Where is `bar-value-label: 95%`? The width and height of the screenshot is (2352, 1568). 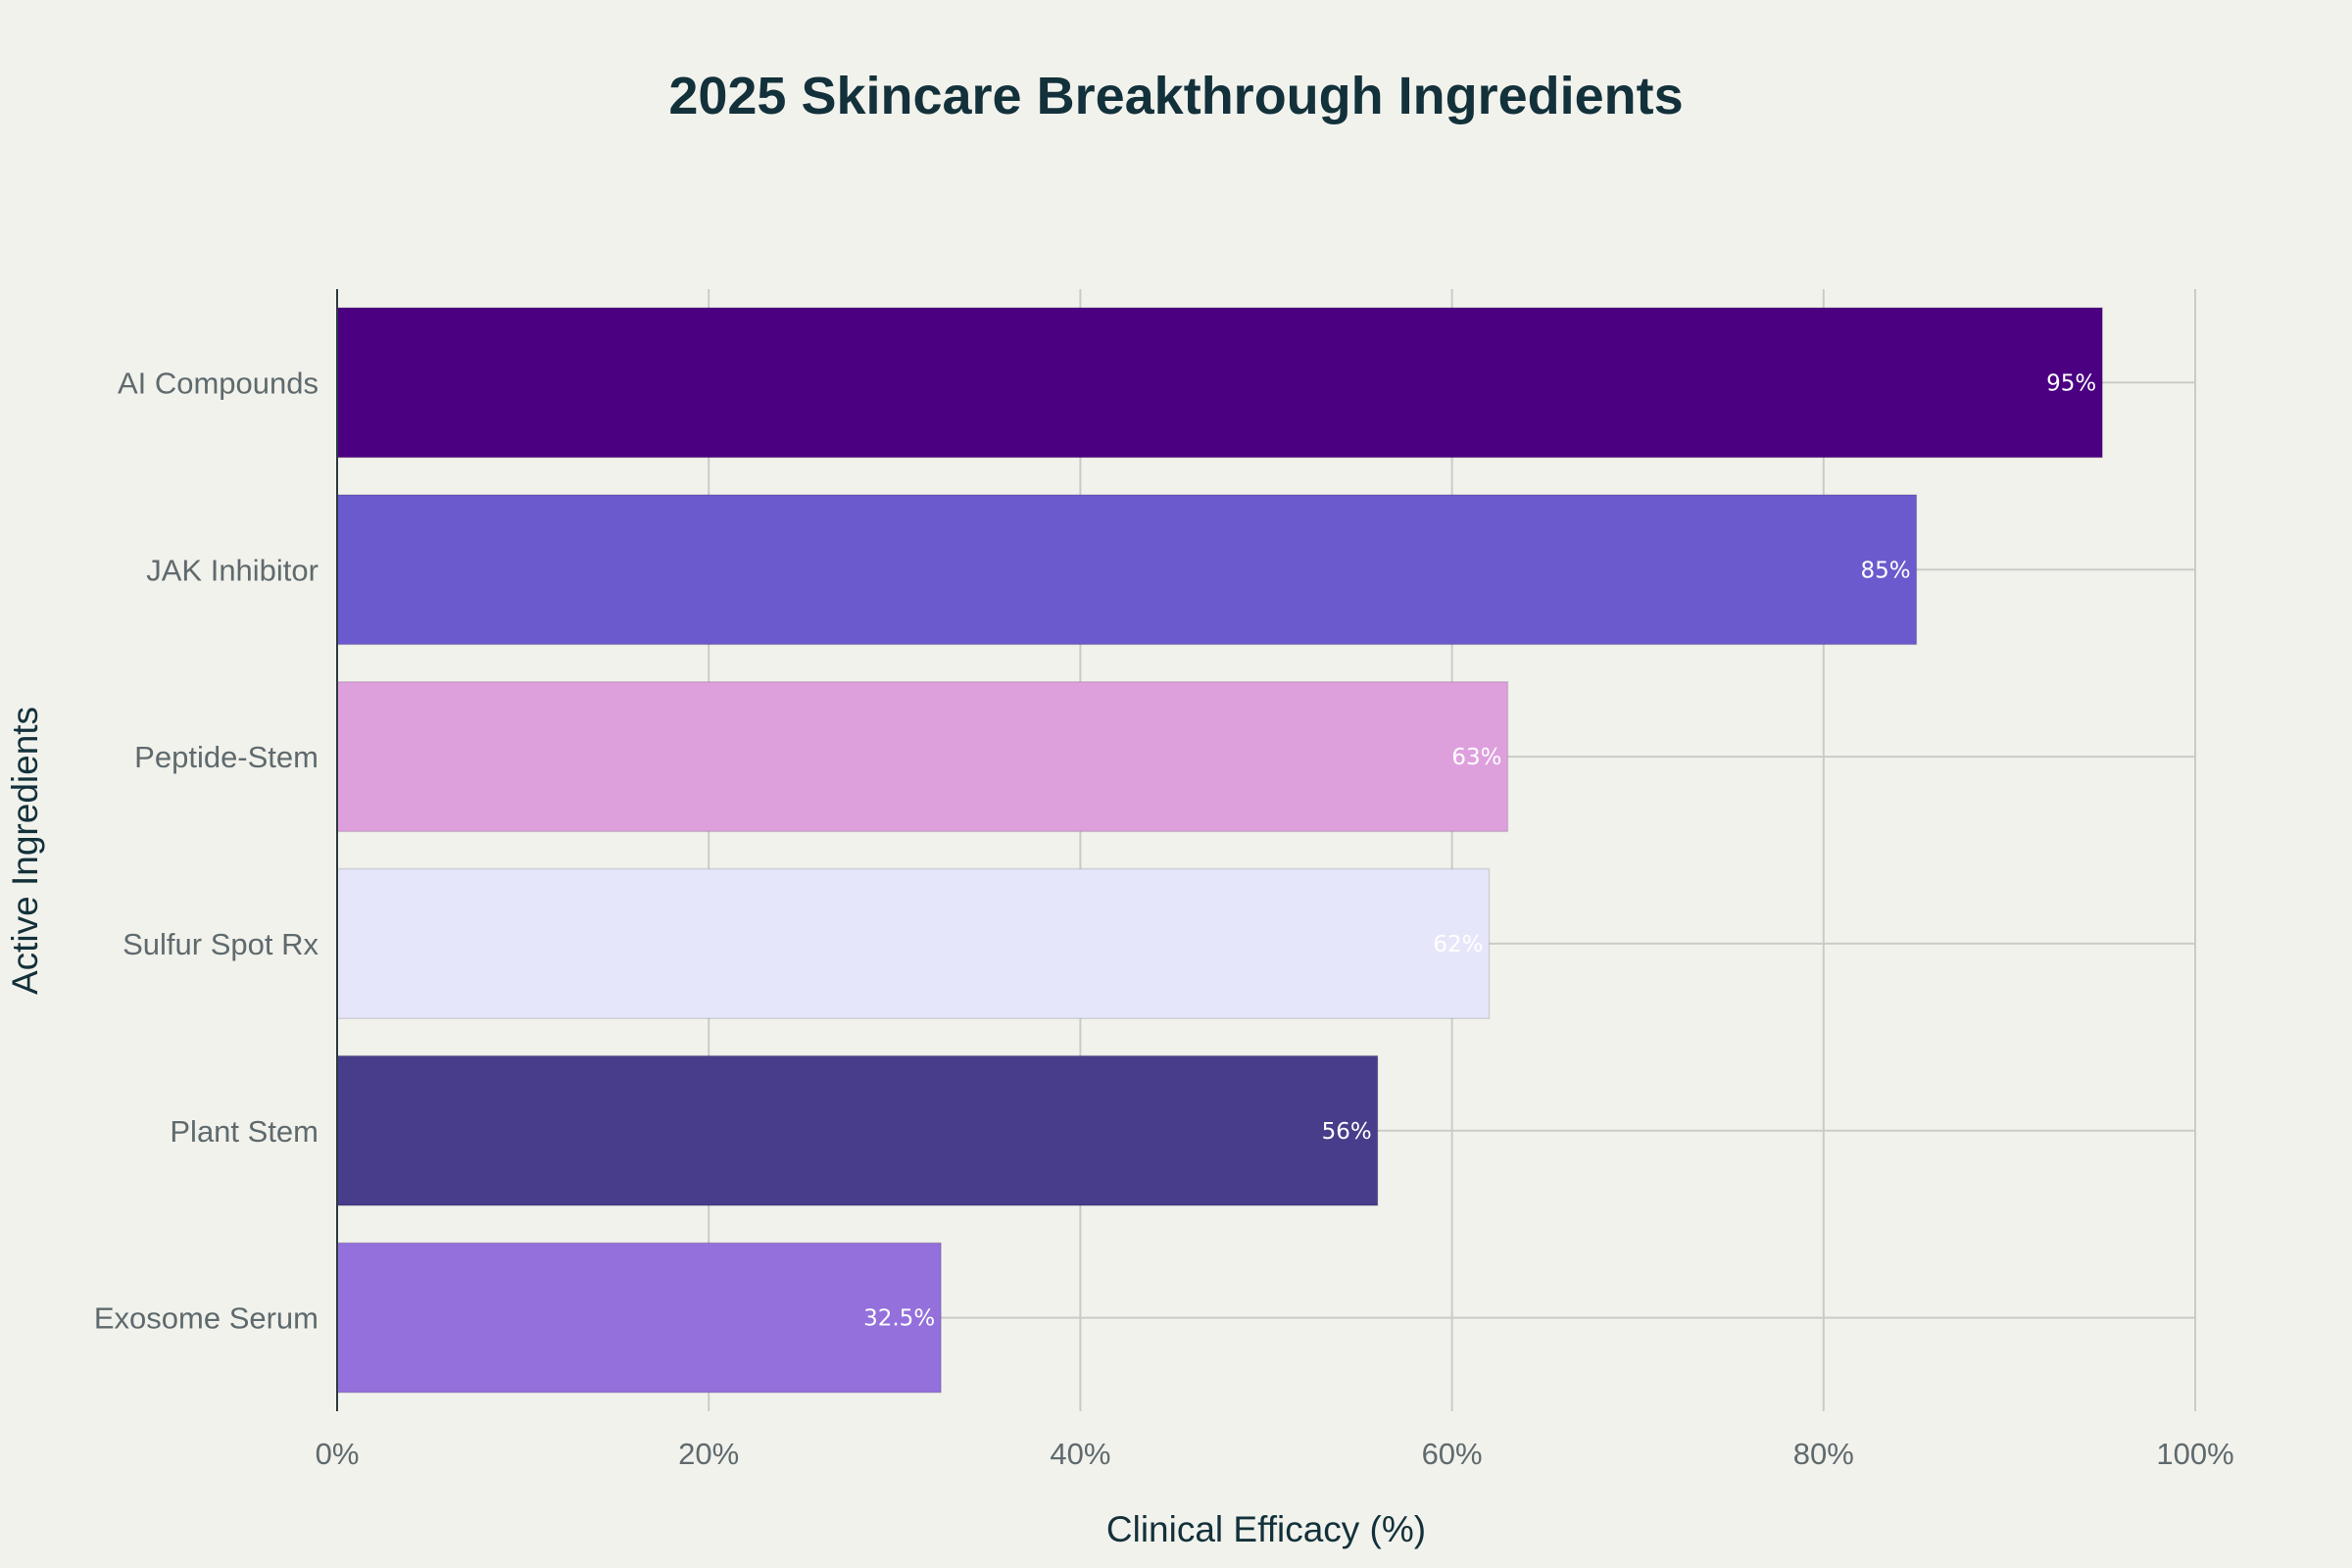
bar-value-label: 95% is located at coordinates (2071, 383).